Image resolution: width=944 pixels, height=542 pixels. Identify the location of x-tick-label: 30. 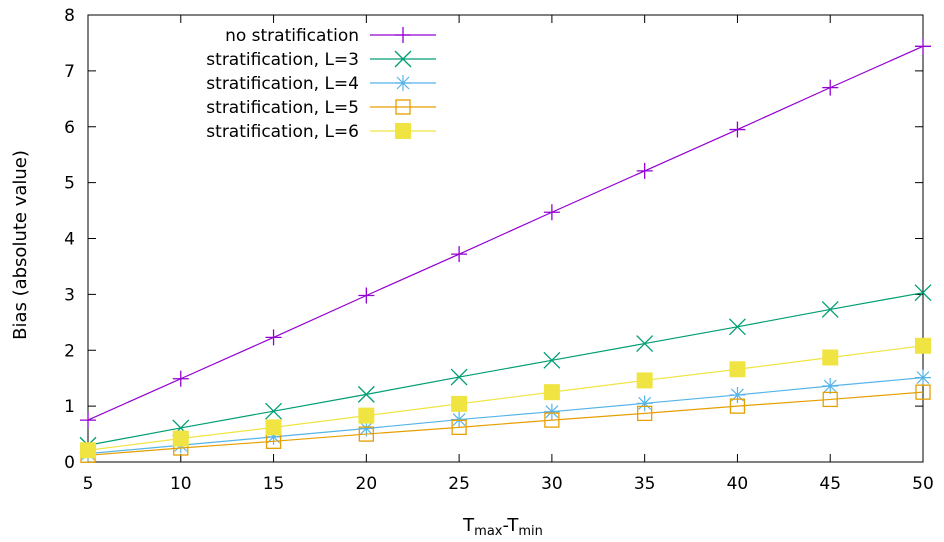
(552, 484).